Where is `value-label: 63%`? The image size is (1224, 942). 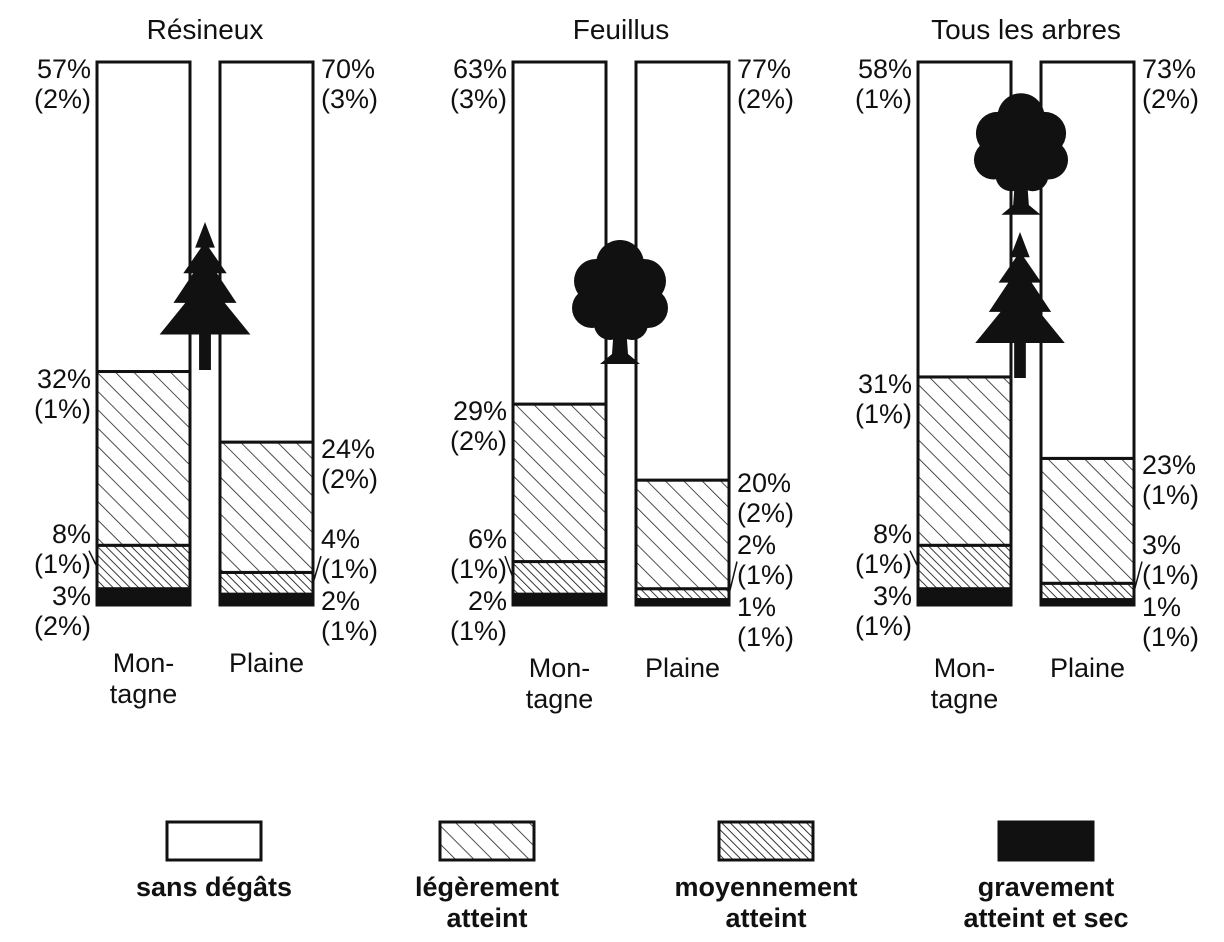
value-label: 63% is located at coordinates (479, 69).